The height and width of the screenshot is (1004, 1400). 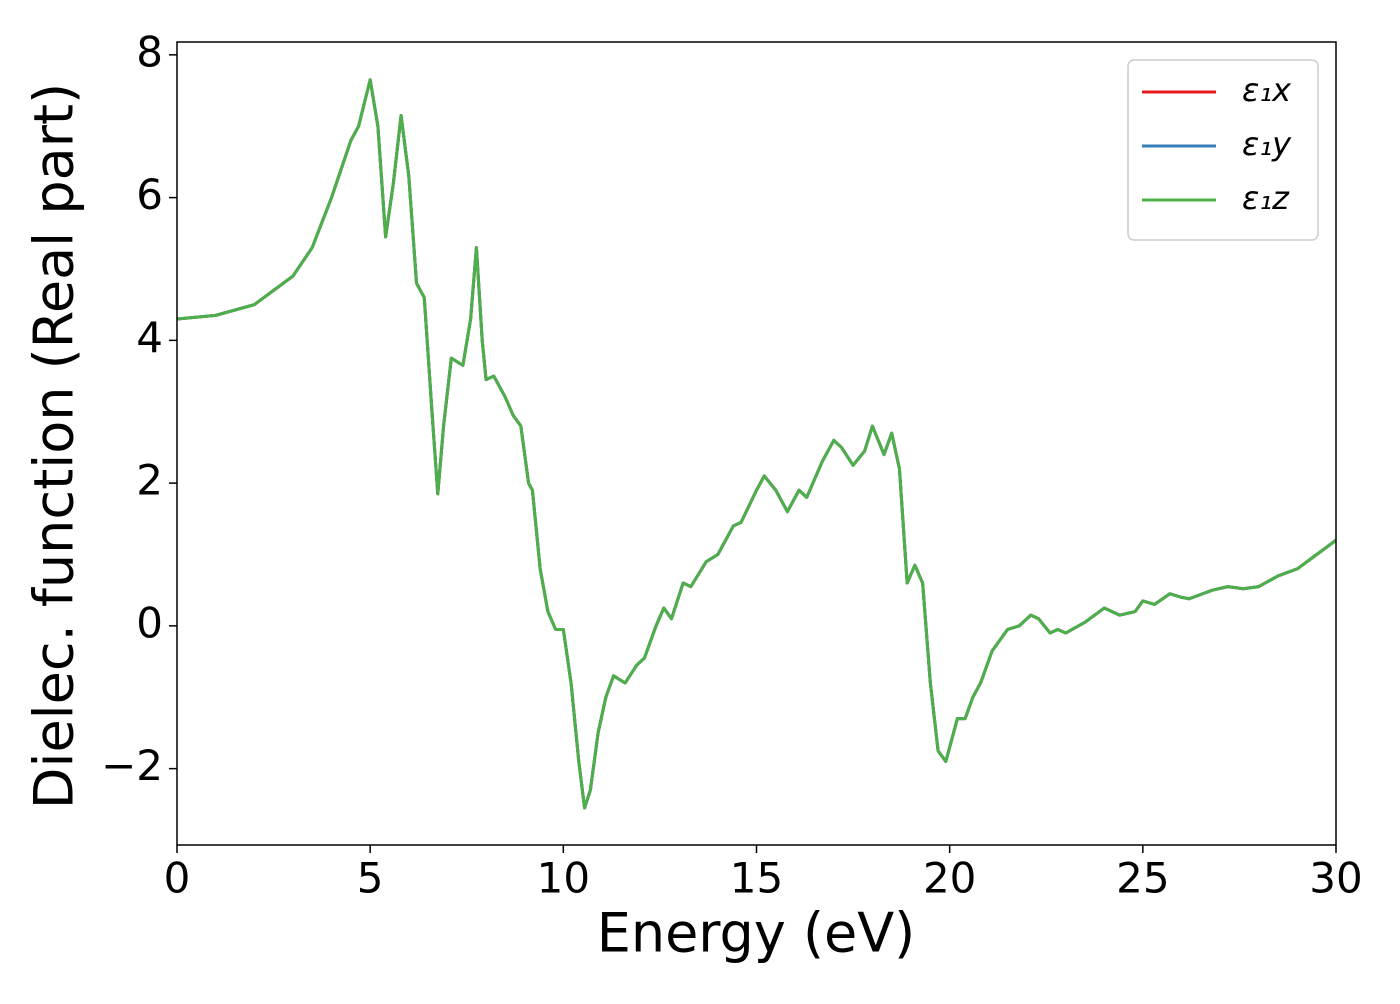 I want to click on y-tick-label: −2, so click(x=132, y=765).